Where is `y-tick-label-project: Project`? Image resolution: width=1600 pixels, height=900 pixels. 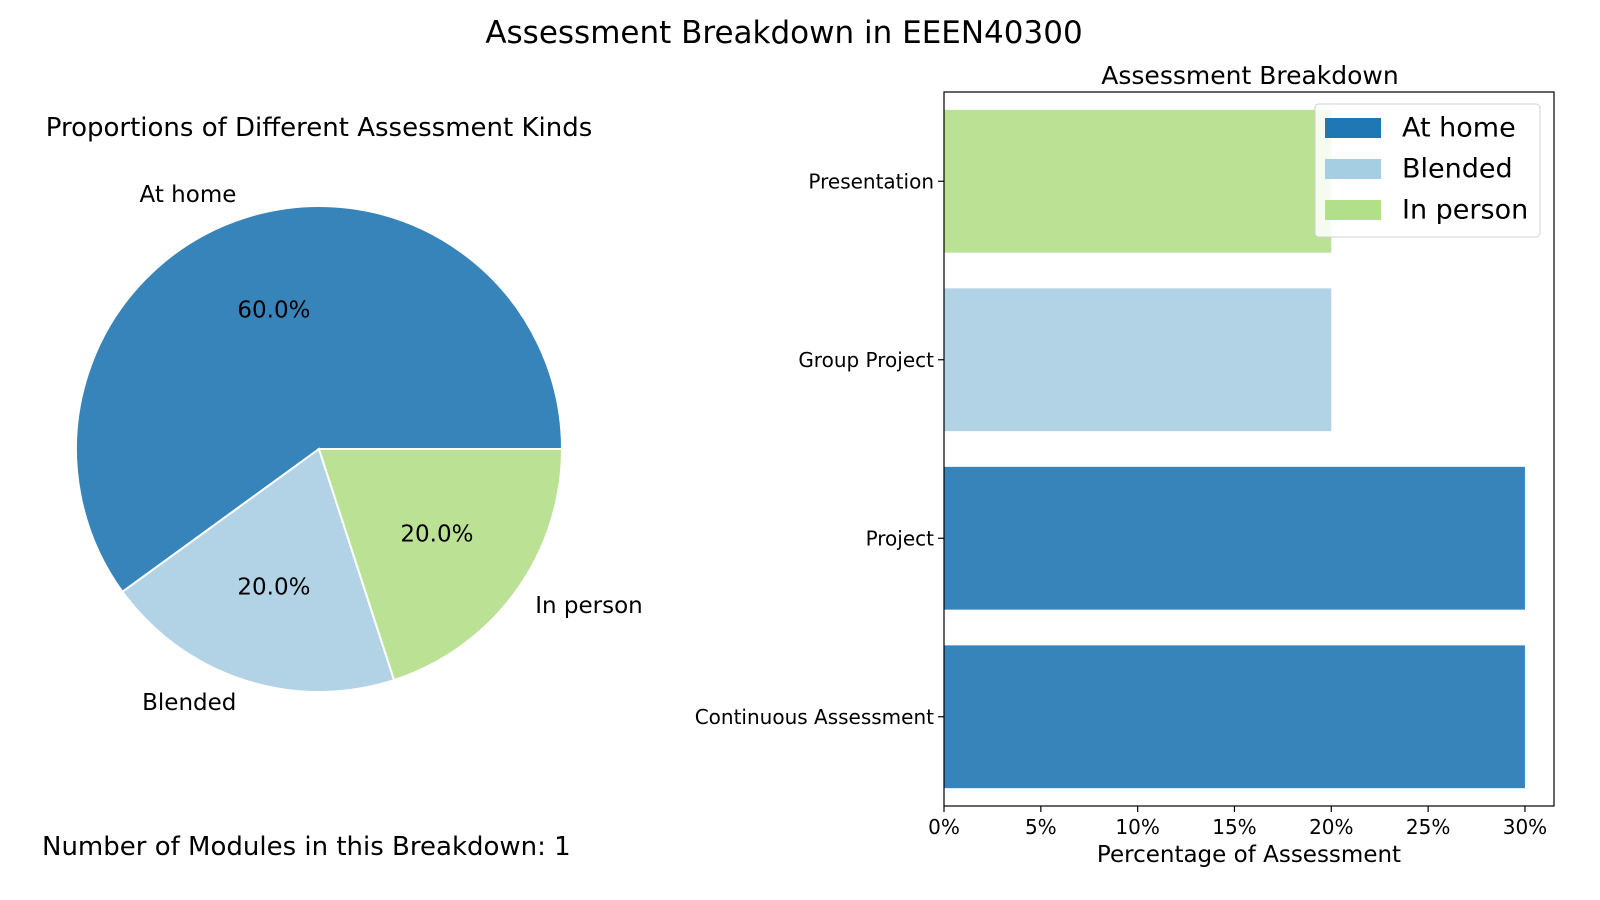
y-tick-label-project: Project is located at coordinates (900, 538).